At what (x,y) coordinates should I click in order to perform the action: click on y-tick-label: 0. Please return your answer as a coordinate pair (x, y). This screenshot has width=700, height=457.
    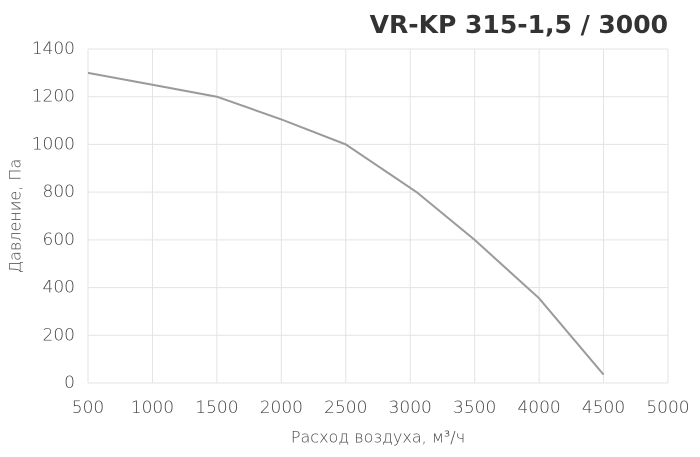
    Looking at the image, I should click on (69, 383).